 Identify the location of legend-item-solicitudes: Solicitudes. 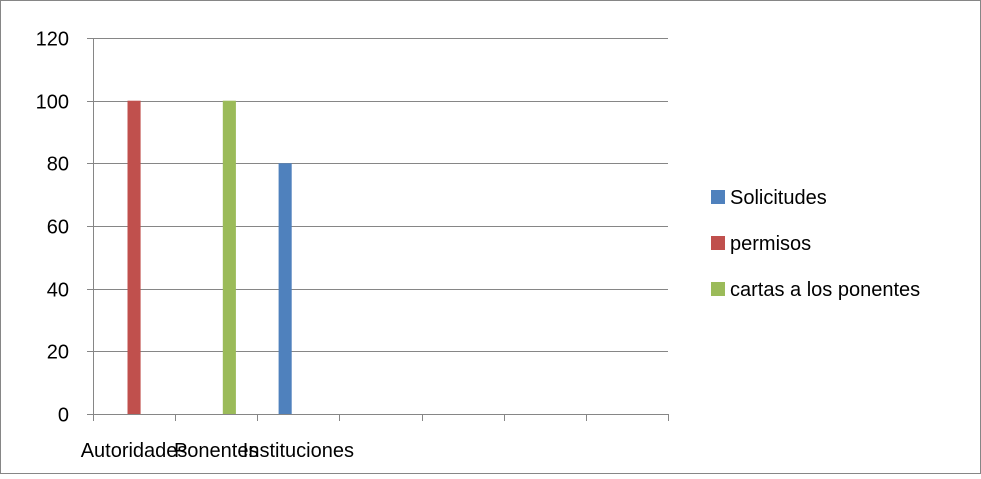
(769, 198).